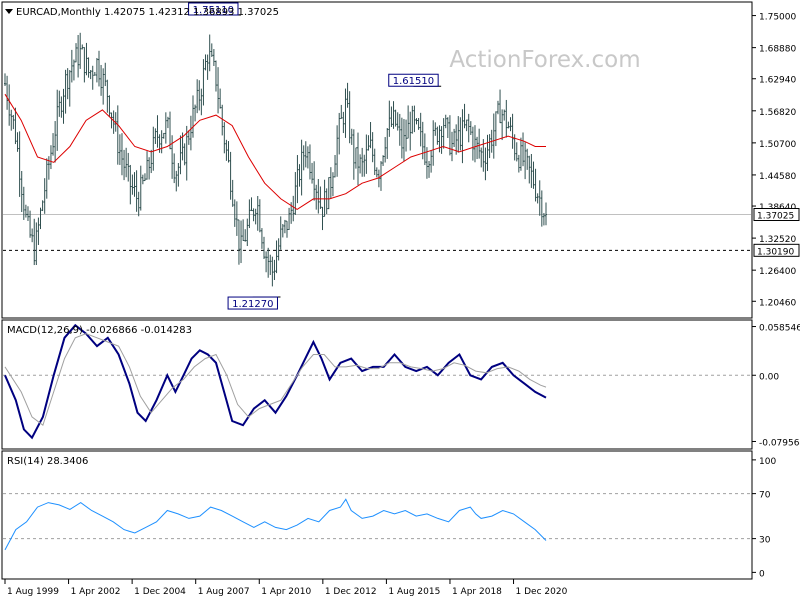 The image size is (800, 604). What do you see at coordinates (762, 574) in the screenshot?
I see `rsi-axis-label: 0` at bounding box center [762, 574].